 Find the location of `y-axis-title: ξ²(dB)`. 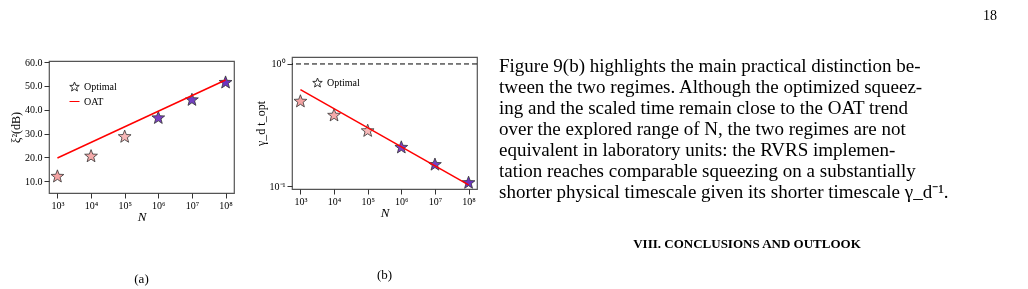

y-axis-title: ξ²(dB) is located at coordinates (16, 127).